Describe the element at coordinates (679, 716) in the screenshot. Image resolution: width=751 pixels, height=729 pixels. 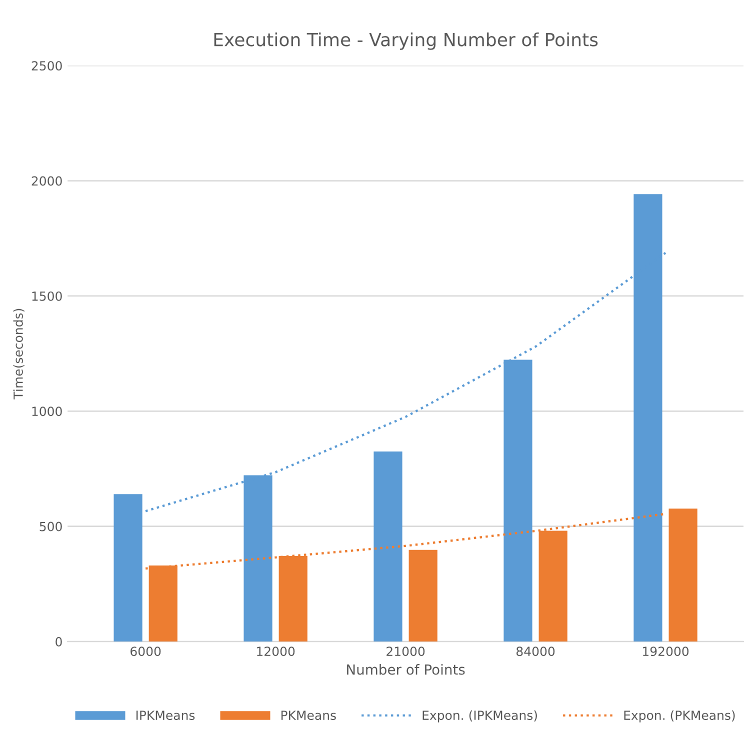
I see `legend-label: Expon. (PKMeans)` at that location.